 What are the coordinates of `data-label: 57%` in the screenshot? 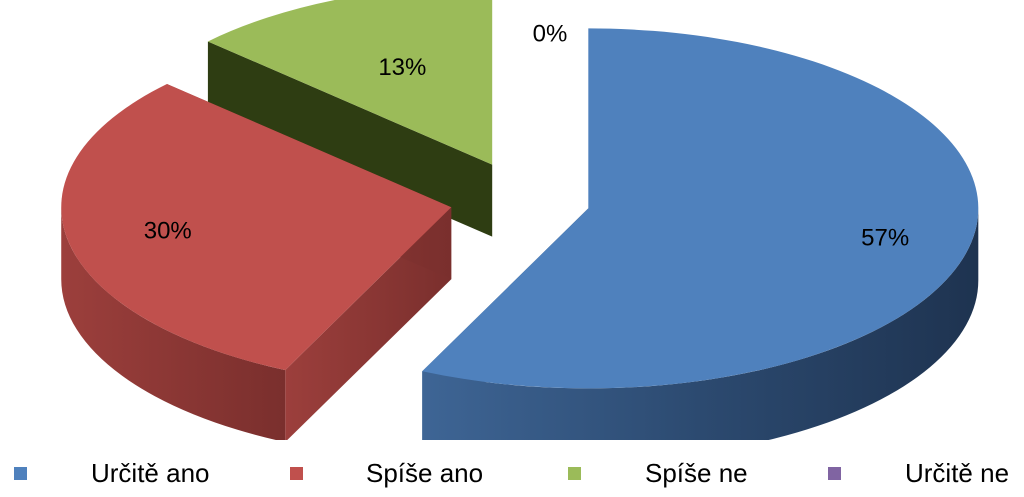 It's located at (885, 237).